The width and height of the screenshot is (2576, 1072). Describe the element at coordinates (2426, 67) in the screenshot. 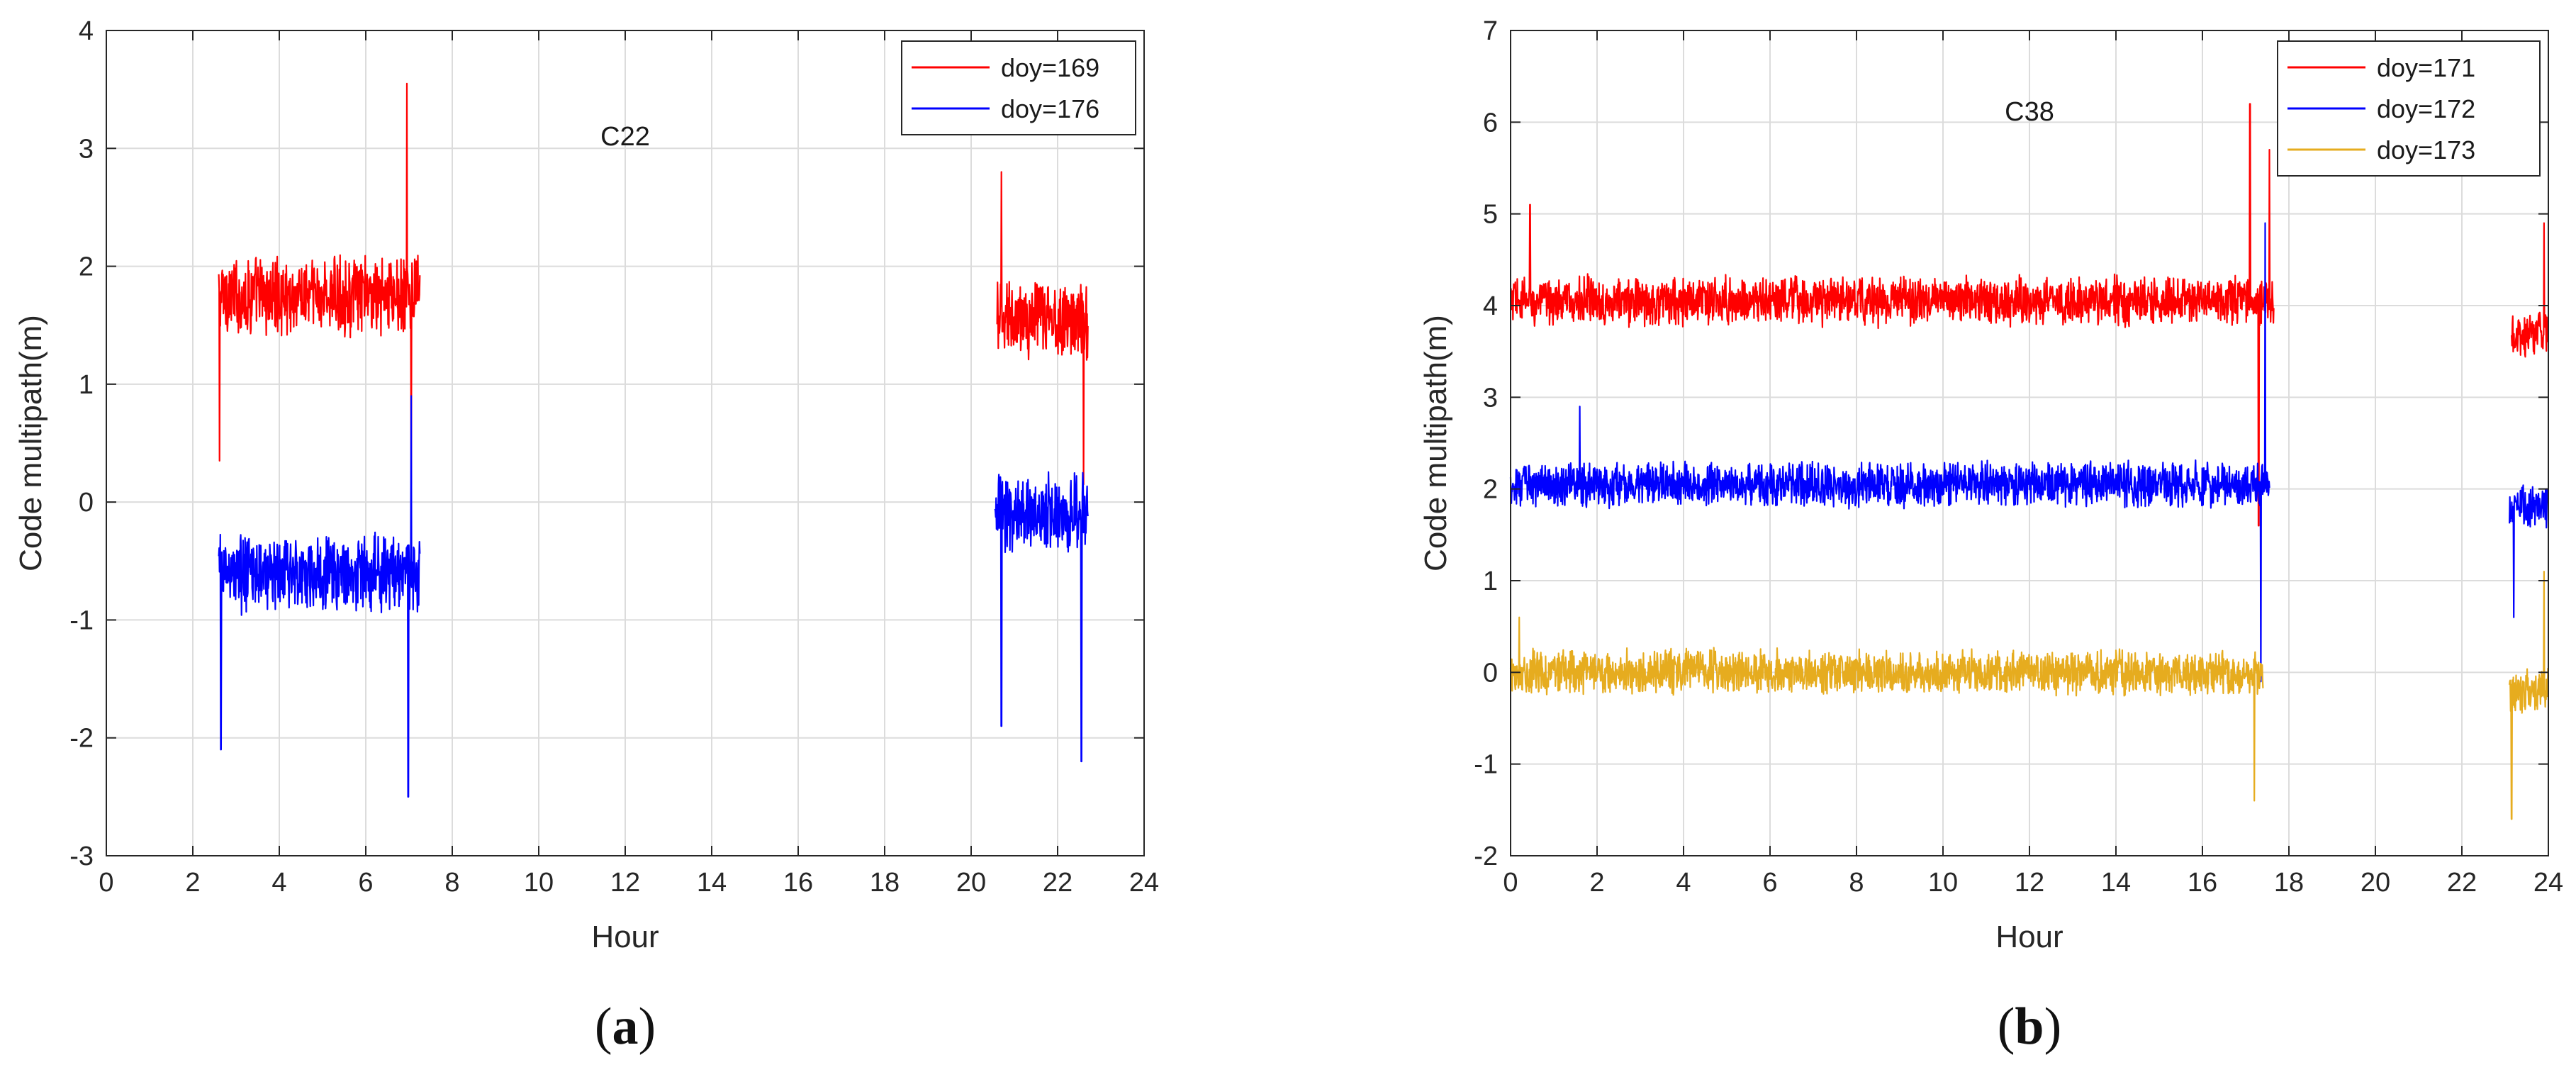

I see `legend-entry-label: doy=171` at that location.